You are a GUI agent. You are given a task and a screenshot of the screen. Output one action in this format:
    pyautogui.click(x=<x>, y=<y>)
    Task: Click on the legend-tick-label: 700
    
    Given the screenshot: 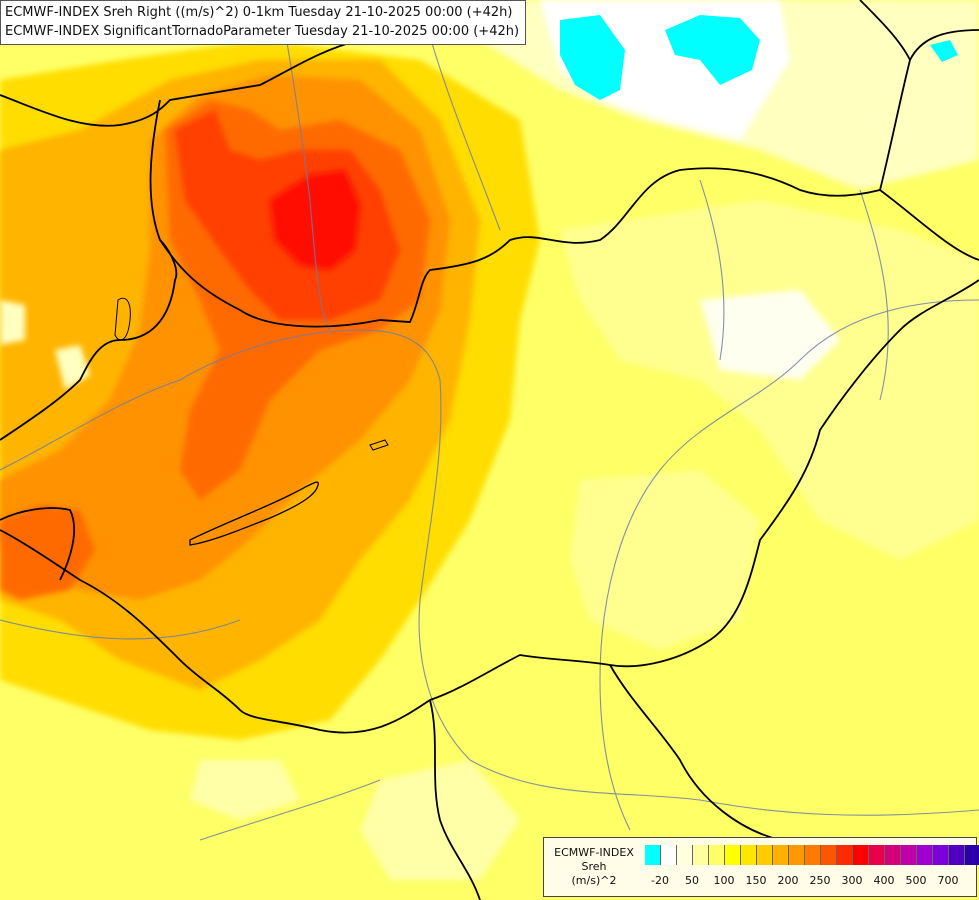 What is the action you would take?
    pyautogui.click(x=948, y=880)
    